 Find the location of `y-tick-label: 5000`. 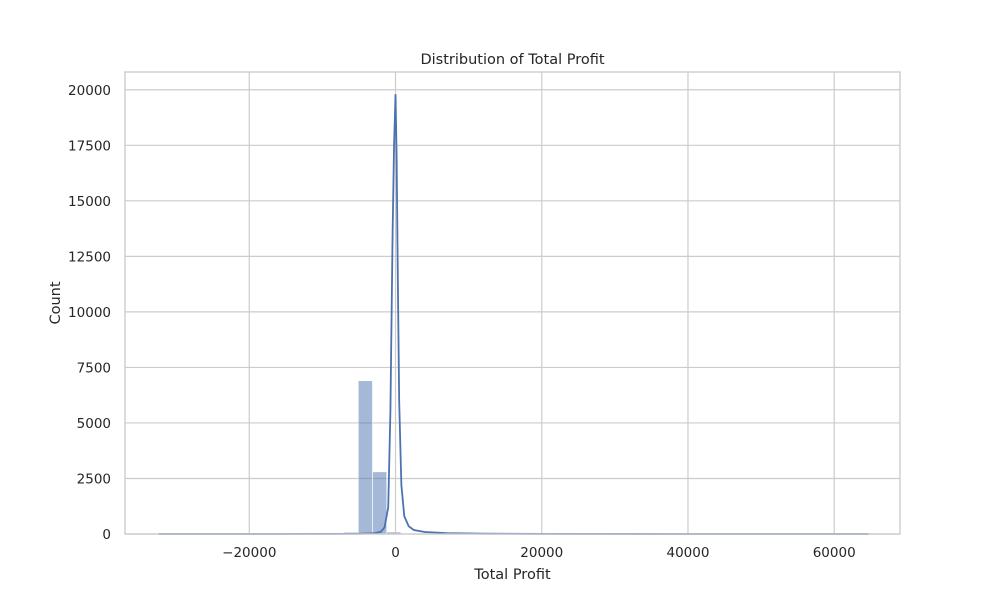

y-tick-label: 5000 is located at coordinates (94, 424).